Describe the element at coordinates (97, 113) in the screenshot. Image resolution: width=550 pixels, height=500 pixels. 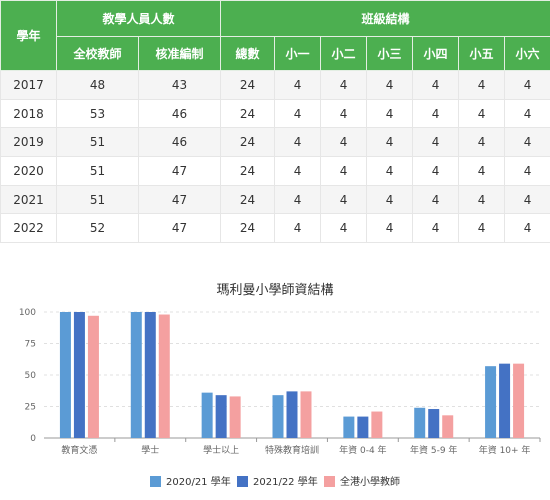
I see `table-cell: 53` at that location.